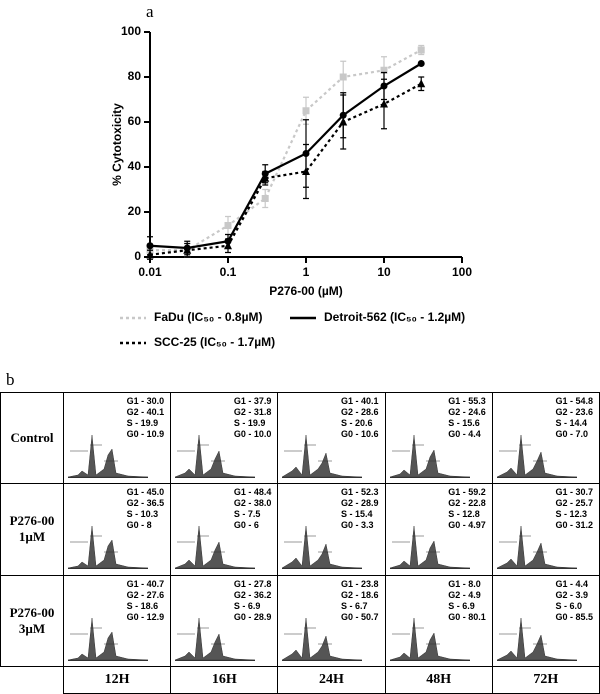  Describe the element at coordinates (145, 492) in the screenshot. I see `stat-line: G1 - 45.0` at that location.